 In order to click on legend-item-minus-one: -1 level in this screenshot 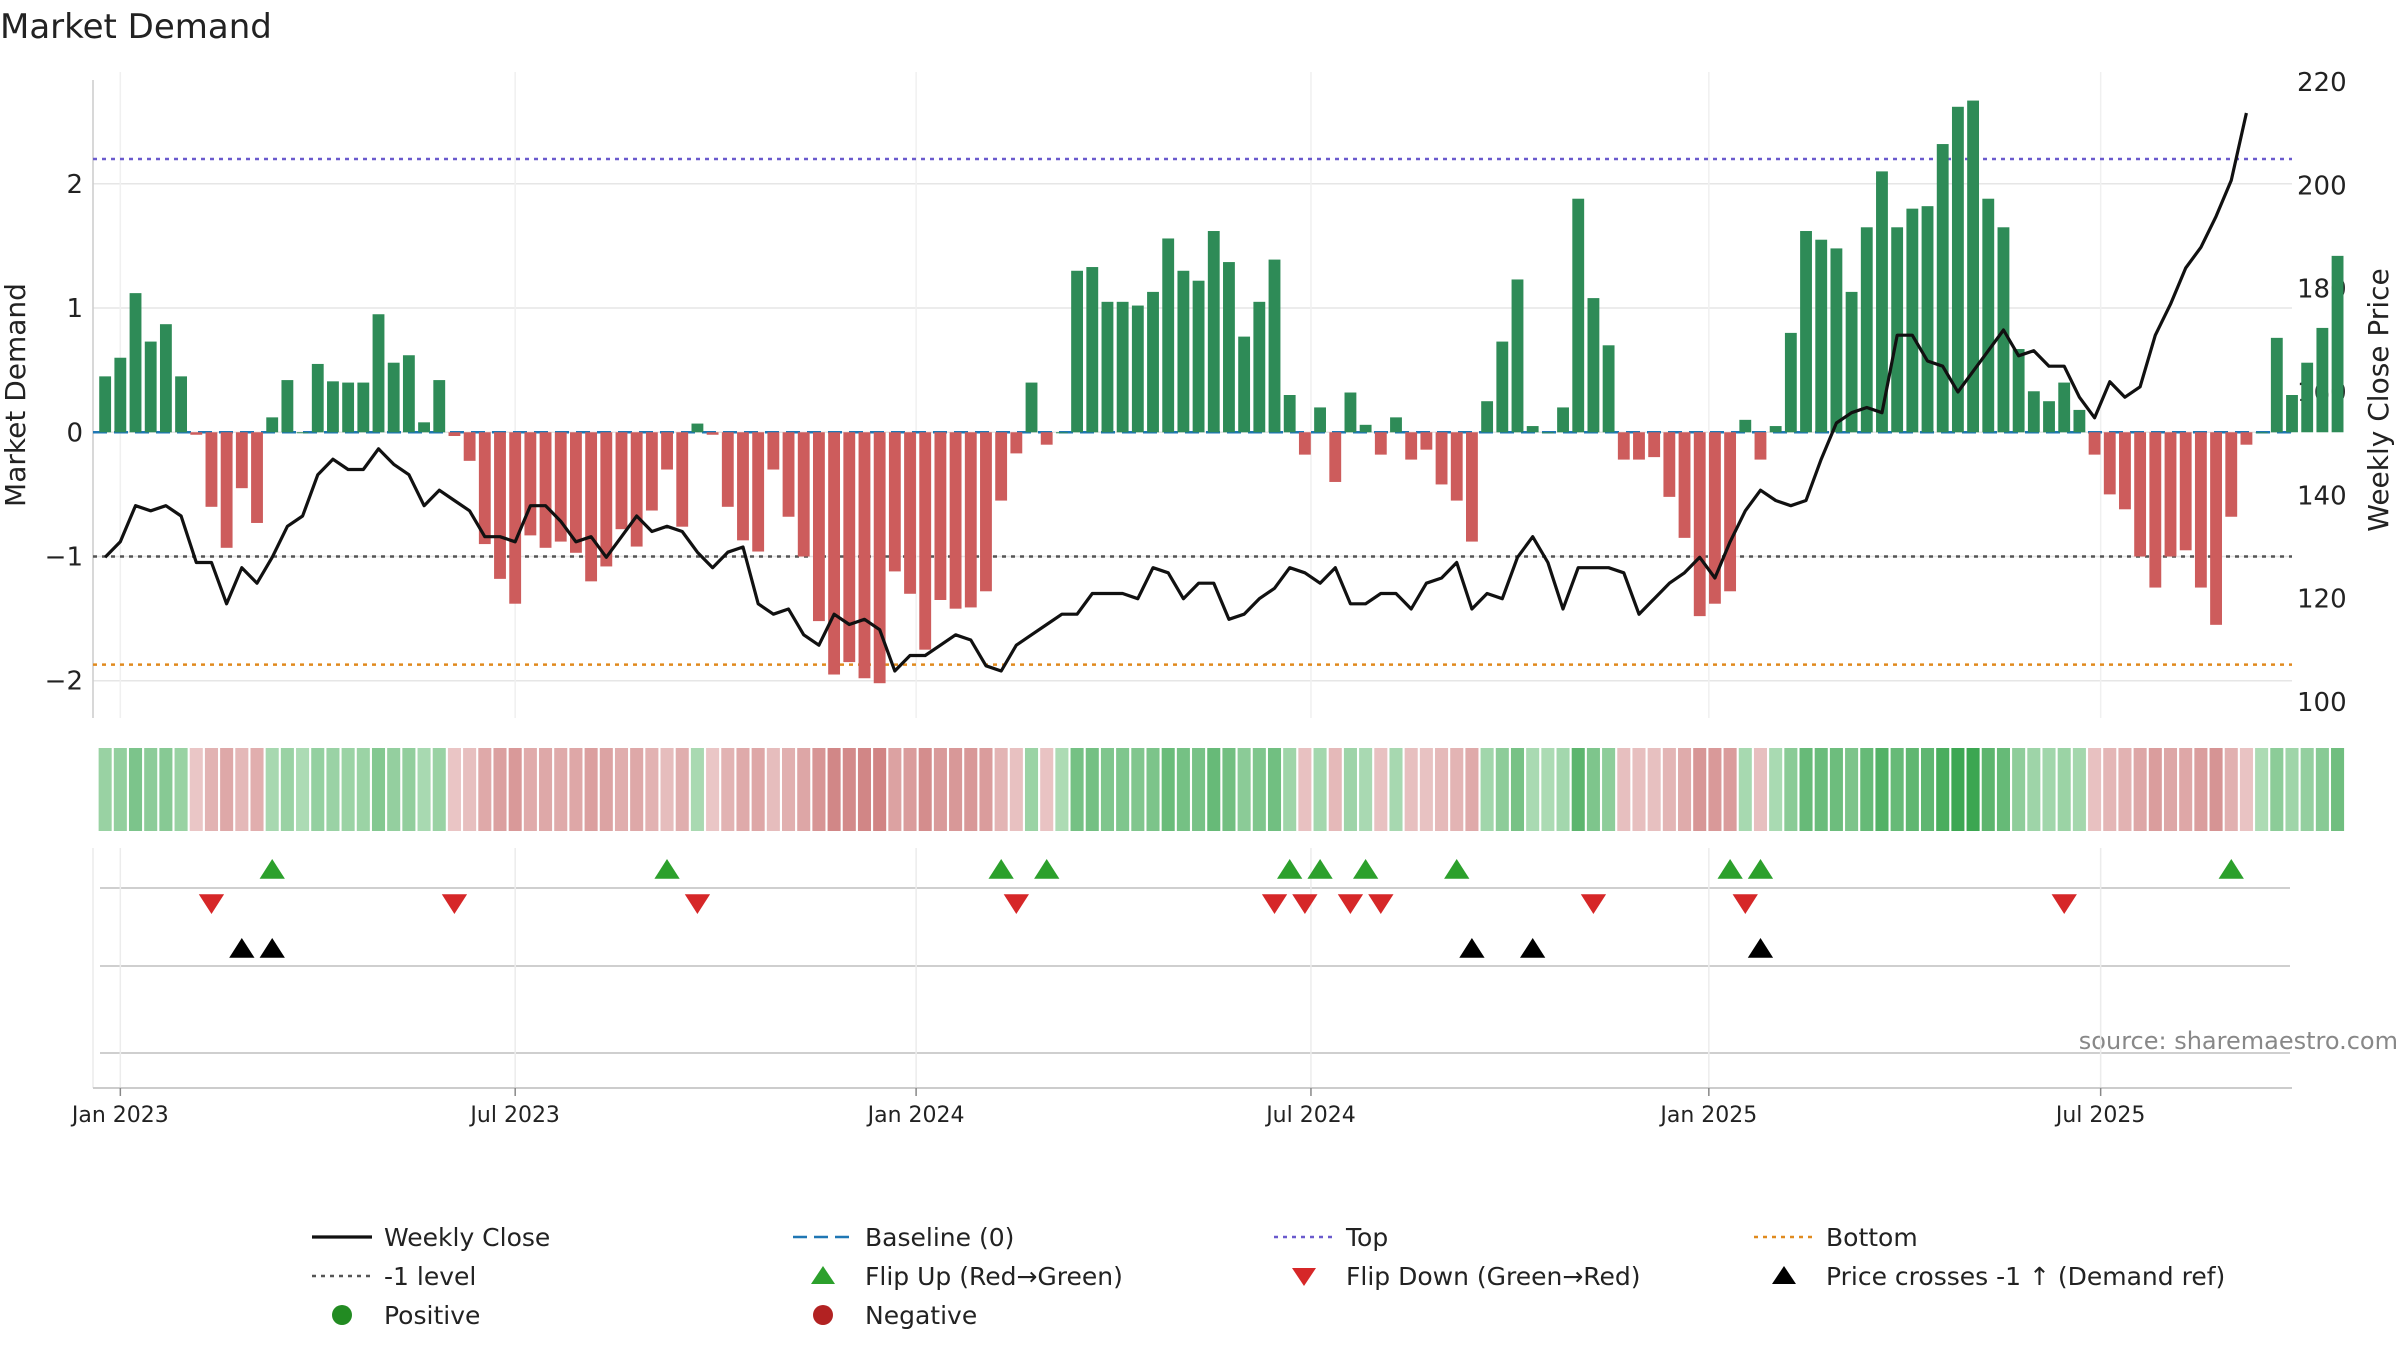, I will do `click(394, 1276)`.